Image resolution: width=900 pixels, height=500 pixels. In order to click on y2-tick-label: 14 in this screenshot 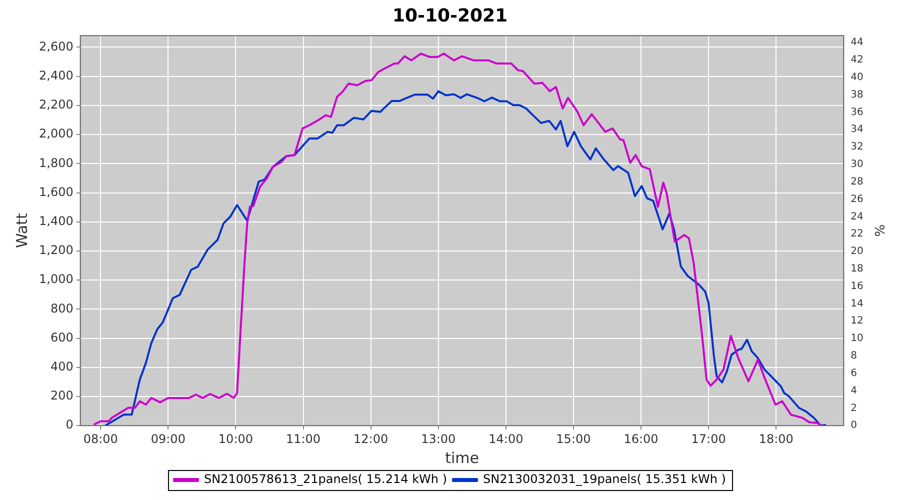, I will do `click(857, 304)`.